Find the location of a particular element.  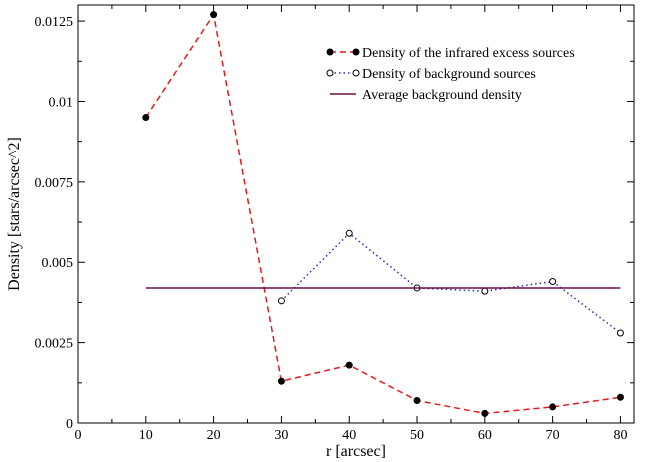

y-tick-label-5: 0.0125 is located at coordinates (54, 22).